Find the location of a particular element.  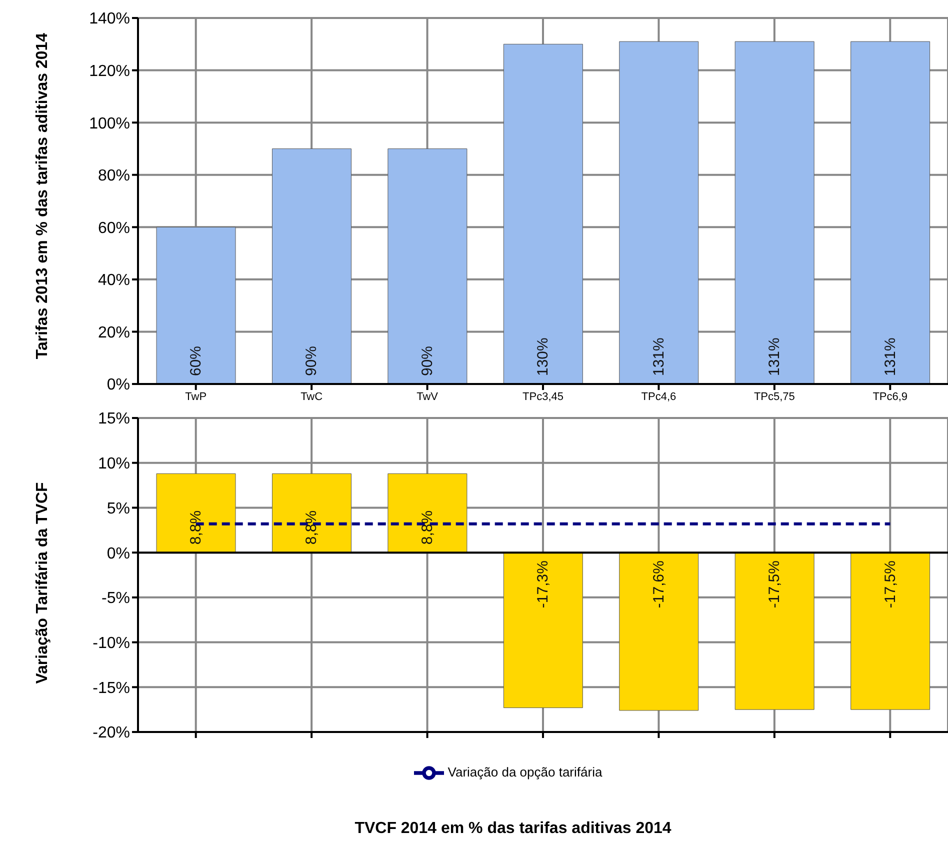

y-tick-label: 40% is located at coordinates (114, 281).